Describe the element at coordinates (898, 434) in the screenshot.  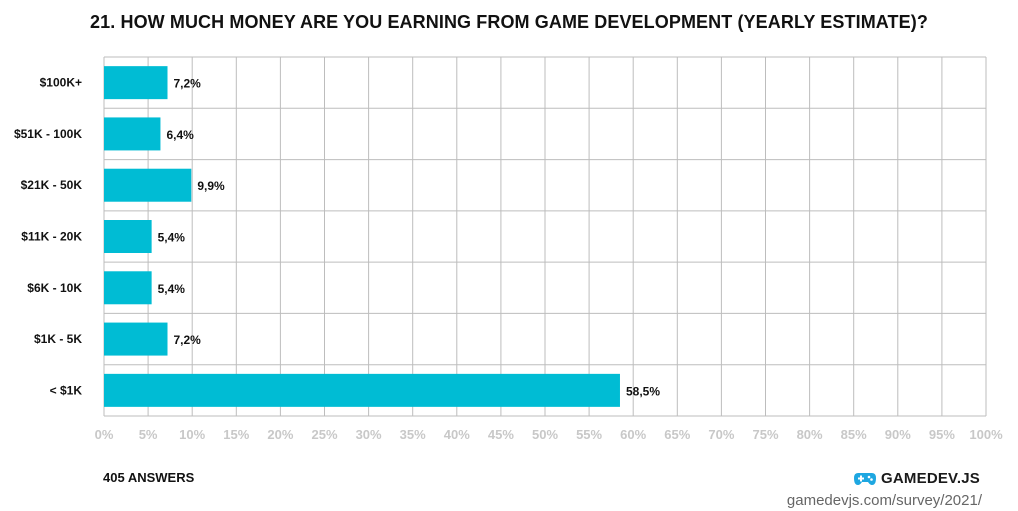
I see `x-tick-label: 90%` at that location.